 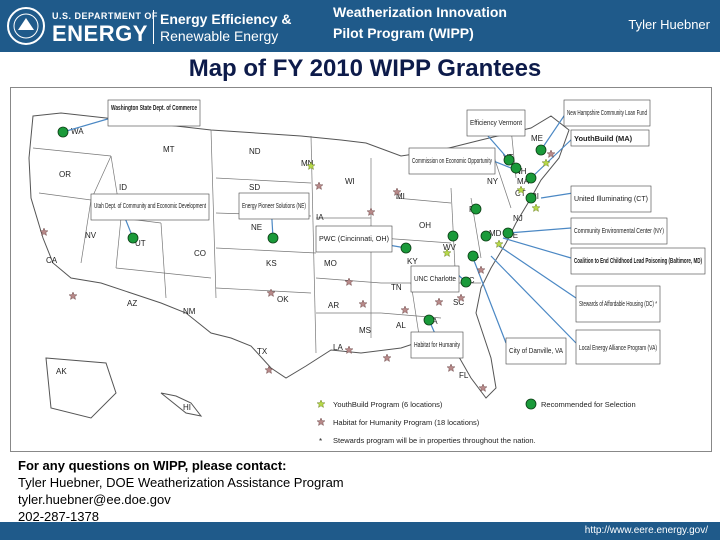 What do you see at coordinates (226, 19) in the screenshot?
I see `office-name-line1: Energy Efficiency &` at bounding box center [226, 19].